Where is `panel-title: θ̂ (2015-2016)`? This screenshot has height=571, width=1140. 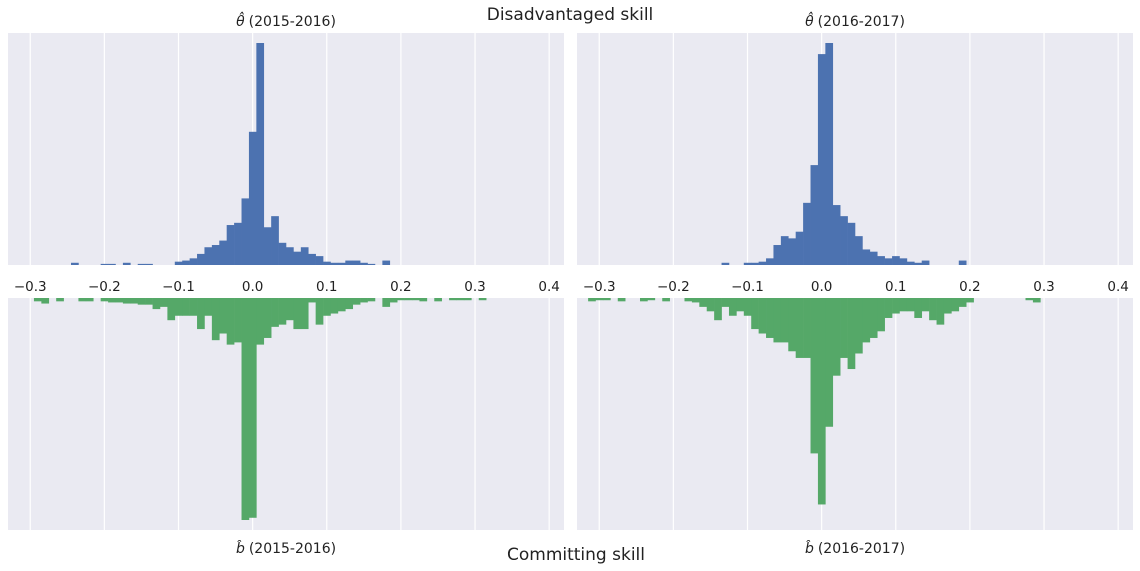 panel-title: θ̂ (2015-2016) is located at coordinates (286, 20).